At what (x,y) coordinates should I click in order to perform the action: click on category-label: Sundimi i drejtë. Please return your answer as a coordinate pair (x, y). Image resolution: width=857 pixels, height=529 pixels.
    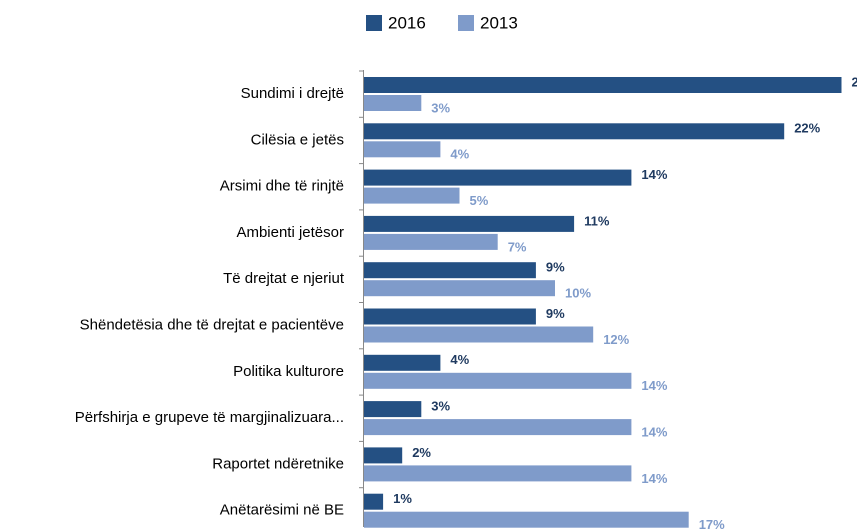
    Looking at the image, I should click on (292, 93).